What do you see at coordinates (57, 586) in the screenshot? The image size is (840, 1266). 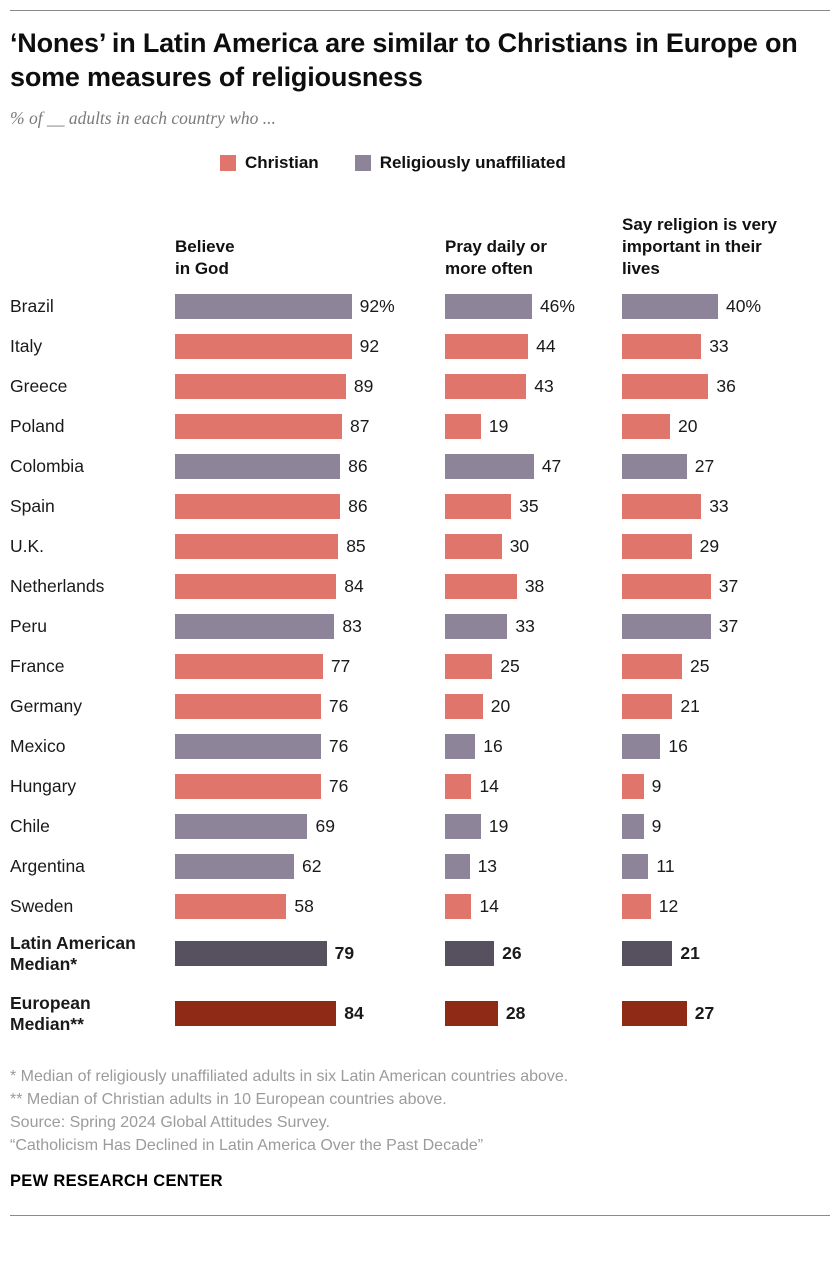 I see `row-label: Netherlands` at bounding box center [57, 586].